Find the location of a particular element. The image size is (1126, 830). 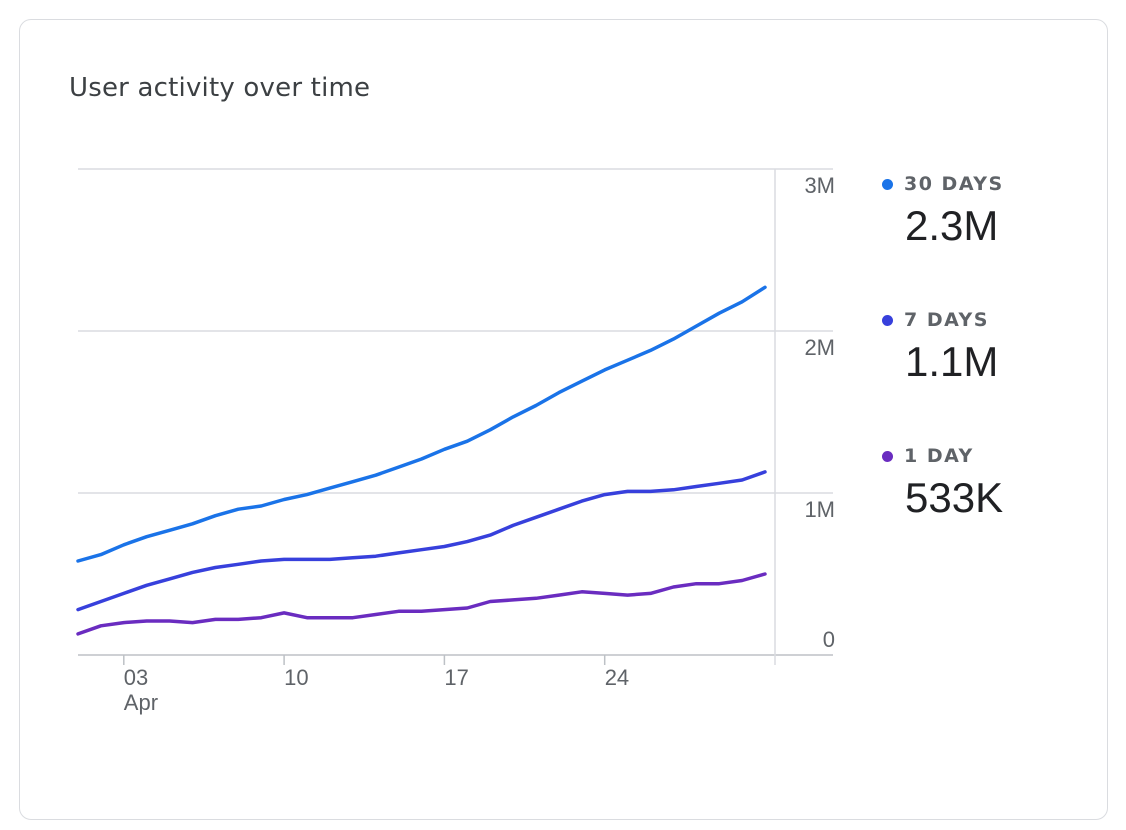

legend-item-1-day: 1 DAY 533K is located at coordinates (943, 510).